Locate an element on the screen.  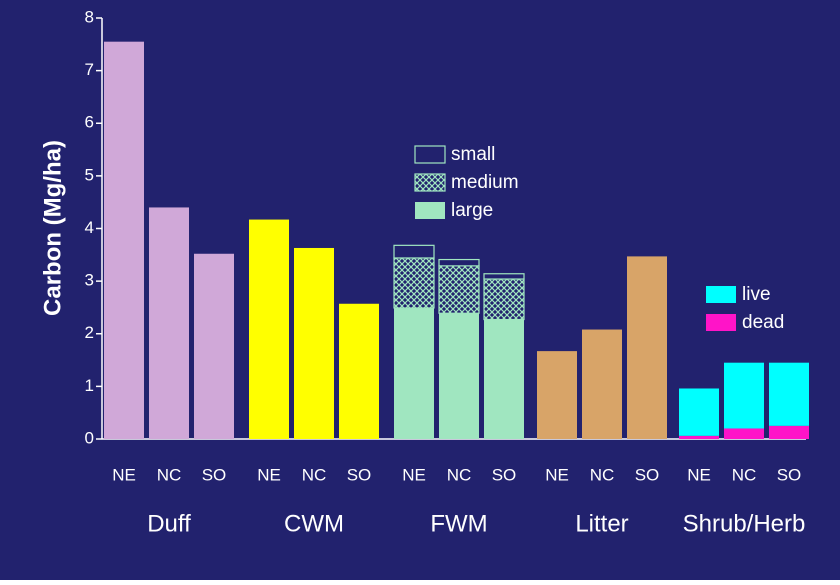
y-tick-label: 0 is located at coordinates (89, 437).